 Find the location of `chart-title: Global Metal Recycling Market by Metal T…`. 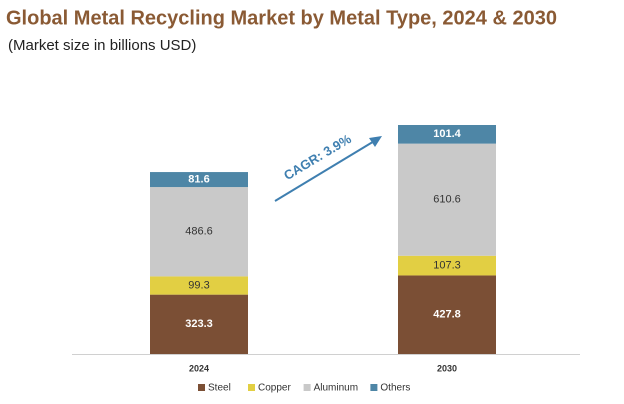

chart-title: Global Metal Recycling Market by Metal T… is located at coordinates (281, 18).